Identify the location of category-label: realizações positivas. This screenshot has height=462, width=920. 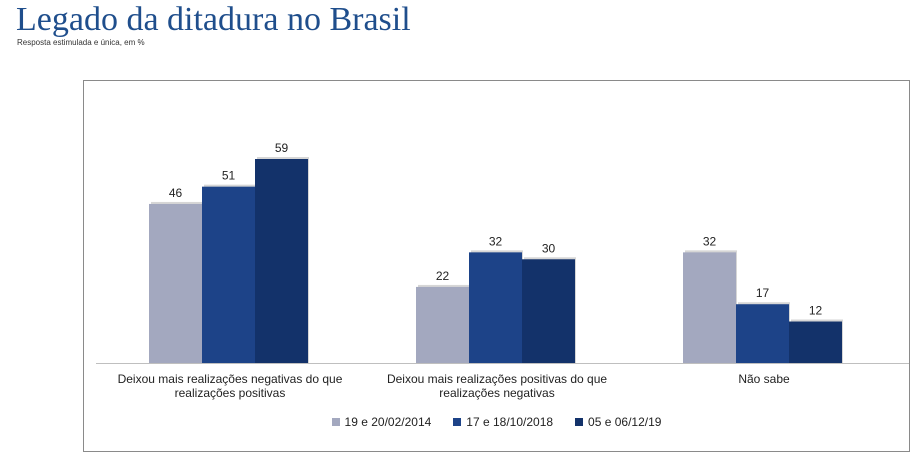
(230, 393).